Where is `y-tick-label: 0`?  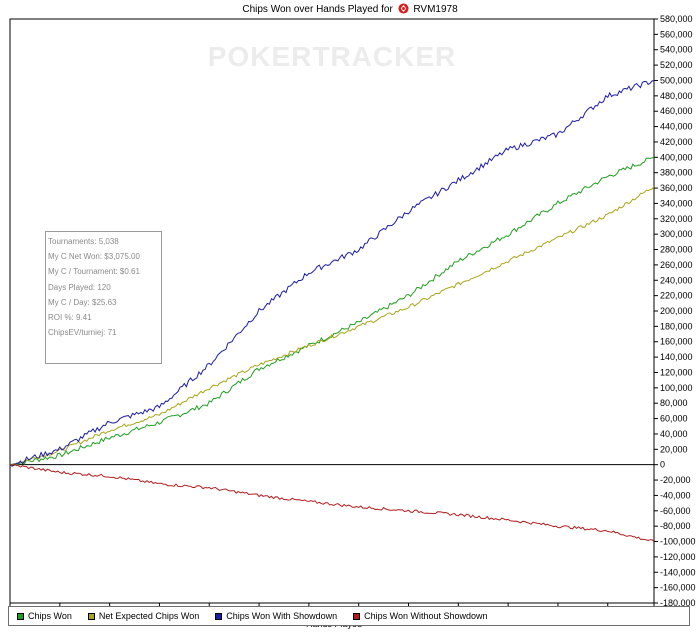 y-tick-label: 0 is located at coordinates (662, 465).